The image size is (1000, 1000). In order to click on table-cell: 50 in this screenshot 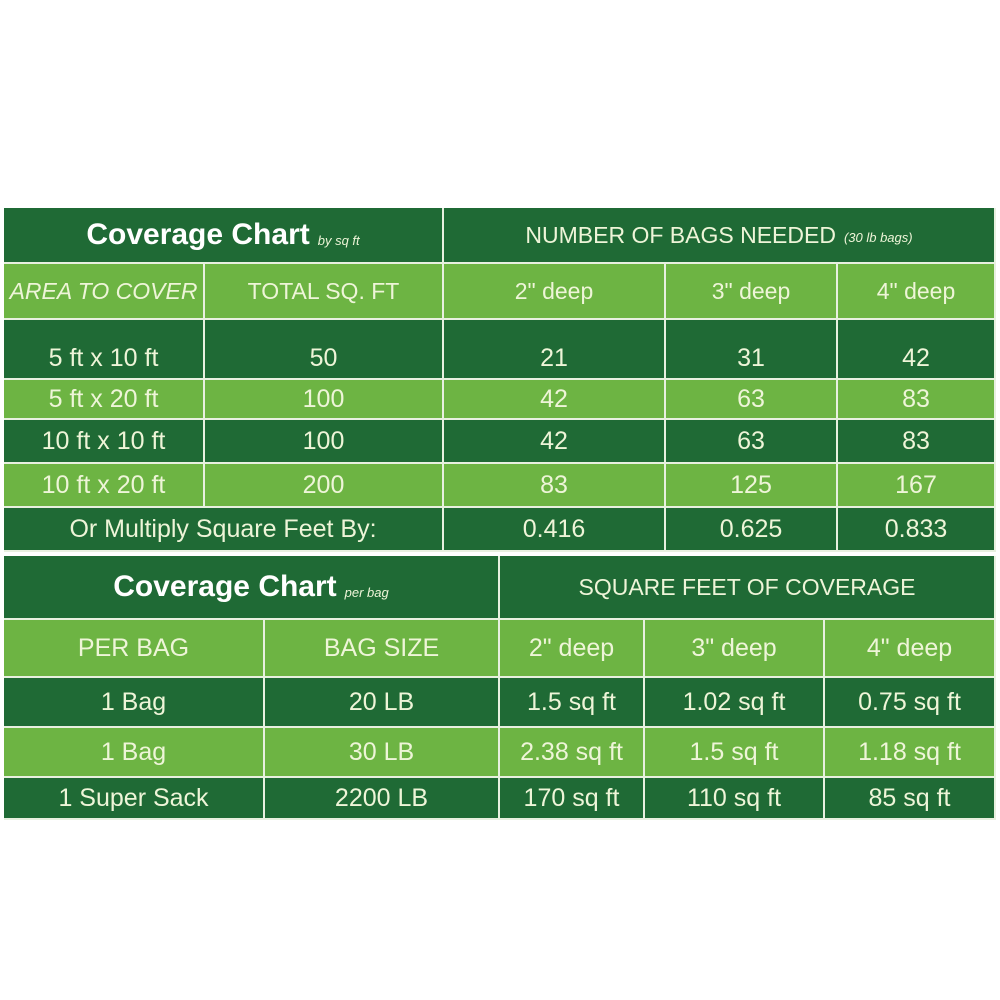, I will do `click(324, 350)`.